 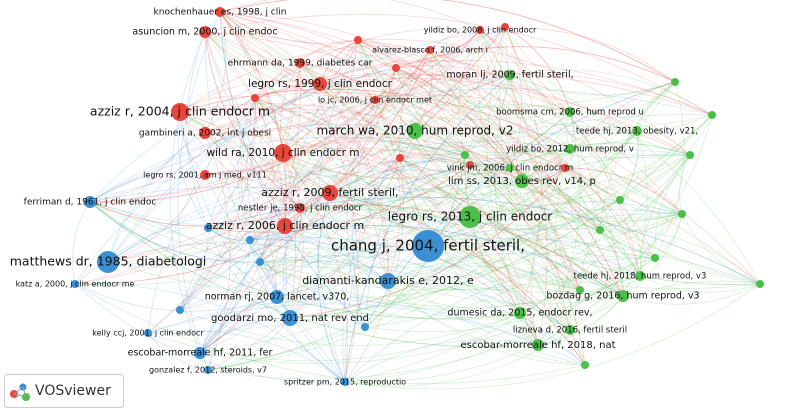 I want to click on node-label: alvarez-blasco f, 2006, arch i, so click(x=430, y=50).